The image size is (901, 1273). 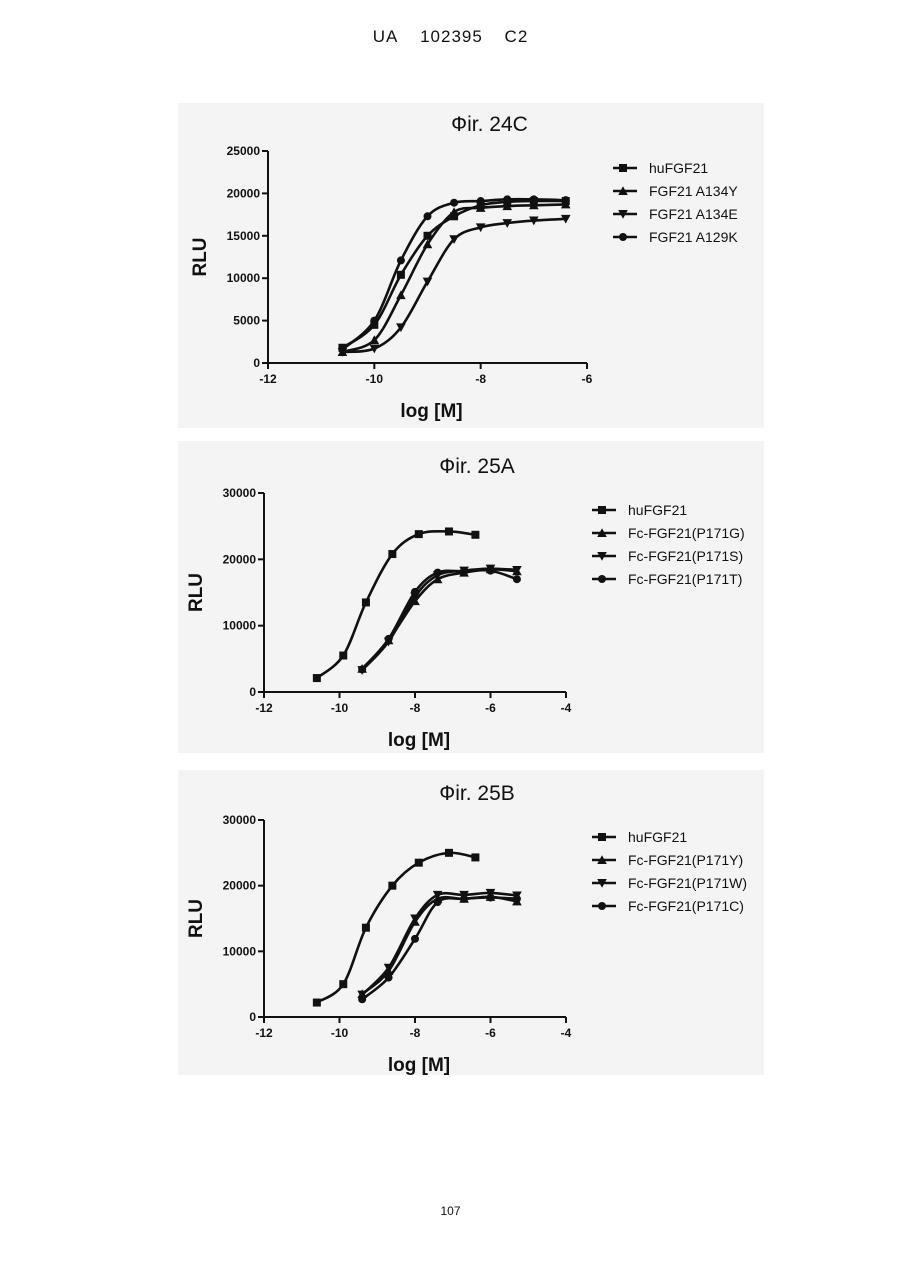 I want to click on legend-marker-fc-fgf21-p171c, so click(x=602, y=906).